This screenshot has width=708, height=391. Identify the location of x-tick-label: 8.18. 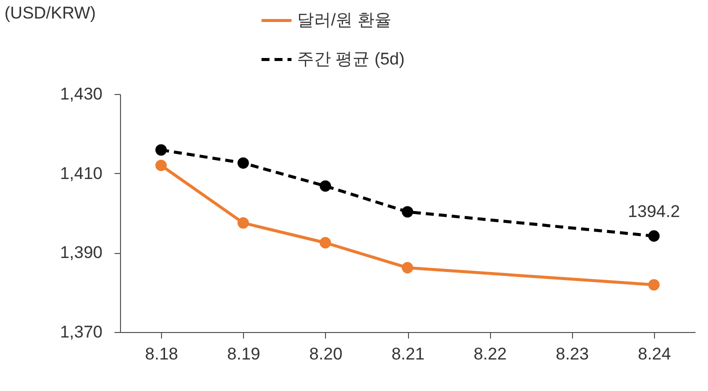
(161, 354).